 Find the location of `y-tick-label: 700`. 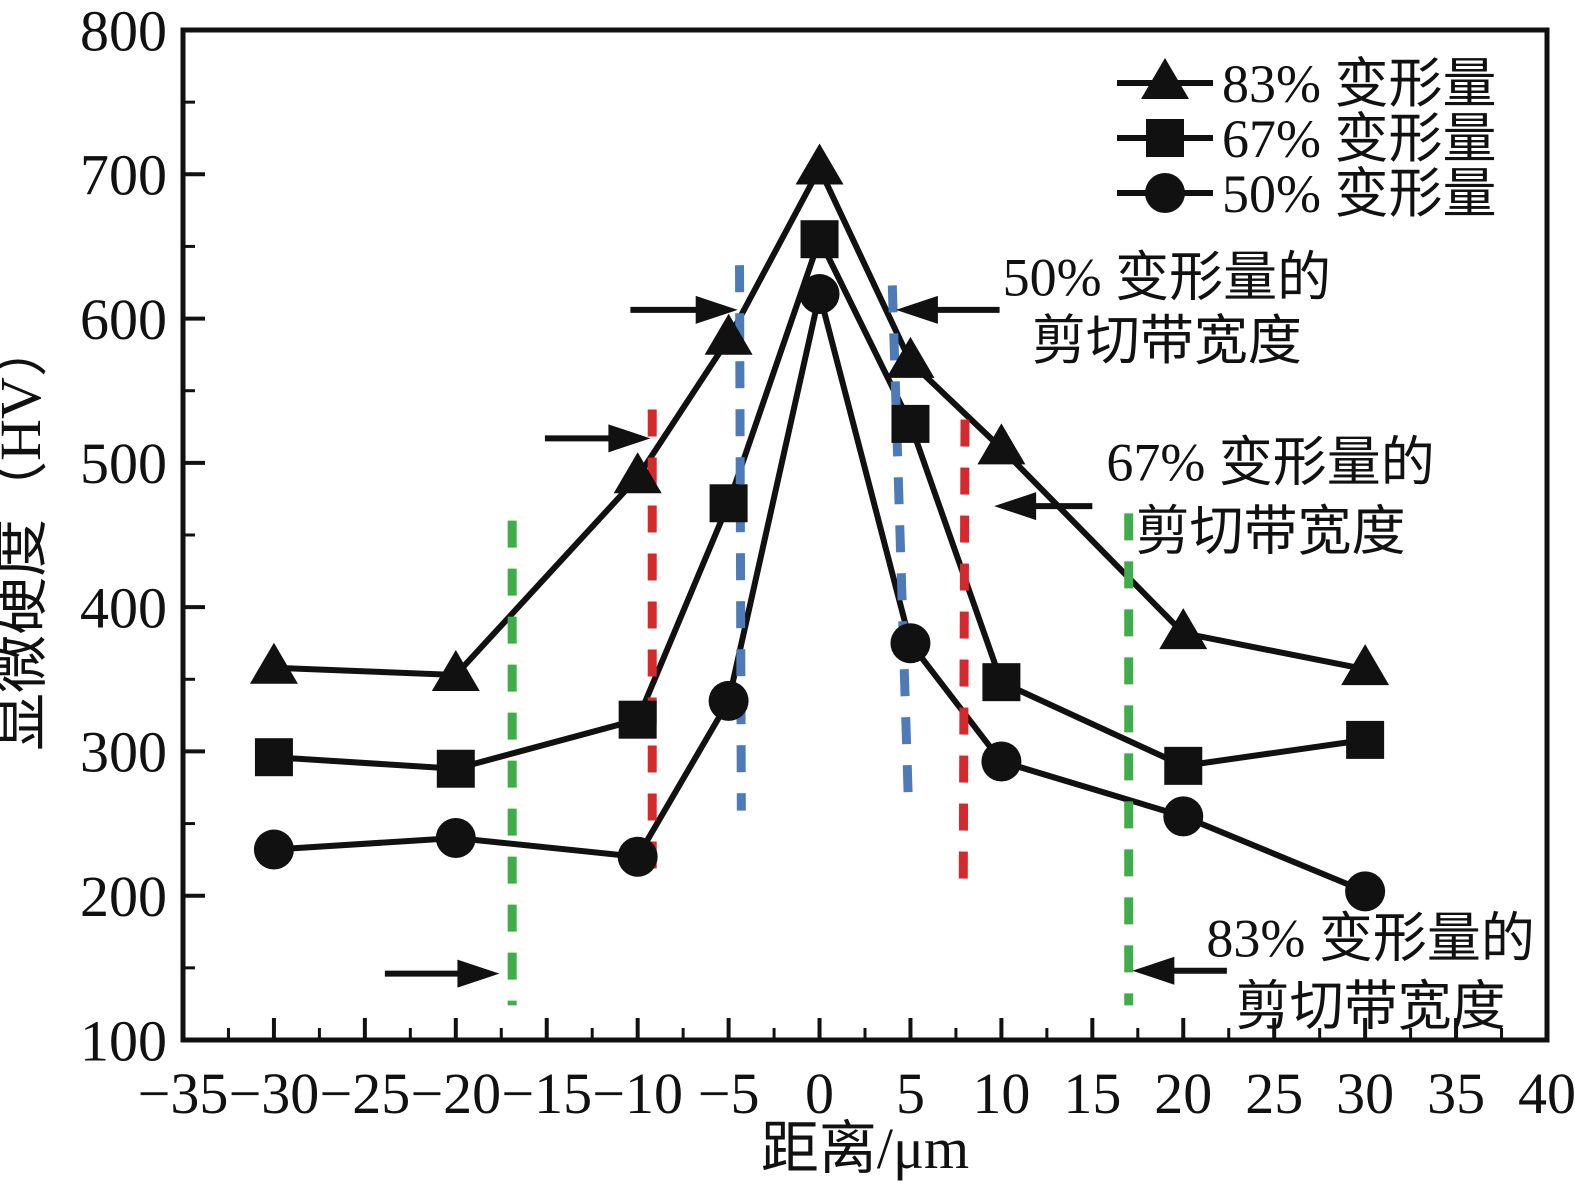

y-tick-label: 700 is located at coordinates (123, 175).